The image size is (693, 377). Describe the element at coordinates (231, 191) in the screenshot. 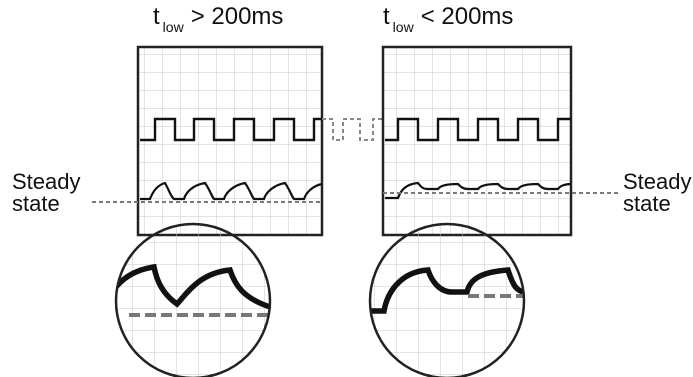

I see `left-response-wave` at that location.